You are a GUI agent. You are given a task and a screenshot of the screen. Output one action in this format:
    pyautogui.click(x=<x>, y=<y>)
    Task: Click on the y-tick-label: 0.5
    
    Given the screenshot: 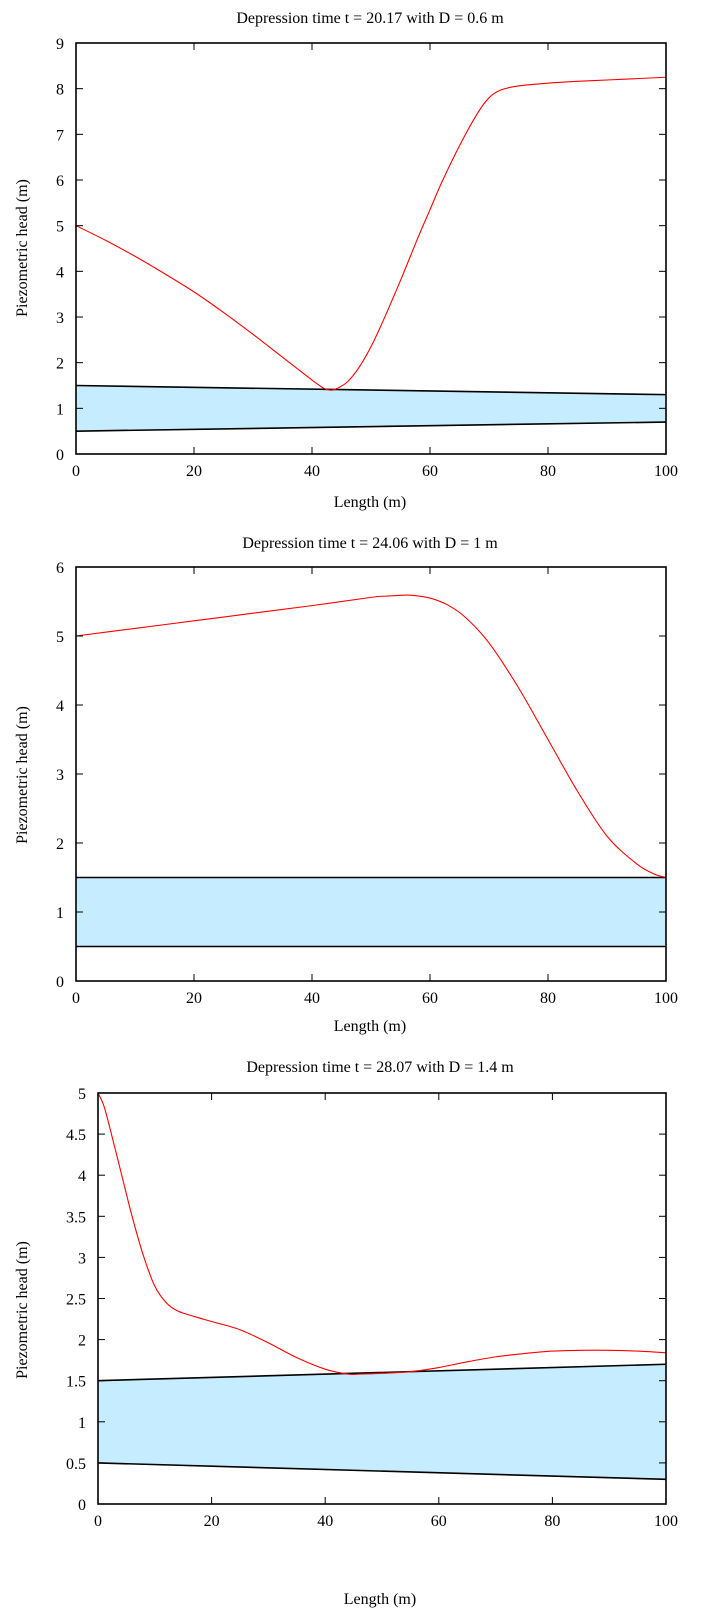 What is the action you would take?
    pyautogui.click(x=76, y=1464)
    